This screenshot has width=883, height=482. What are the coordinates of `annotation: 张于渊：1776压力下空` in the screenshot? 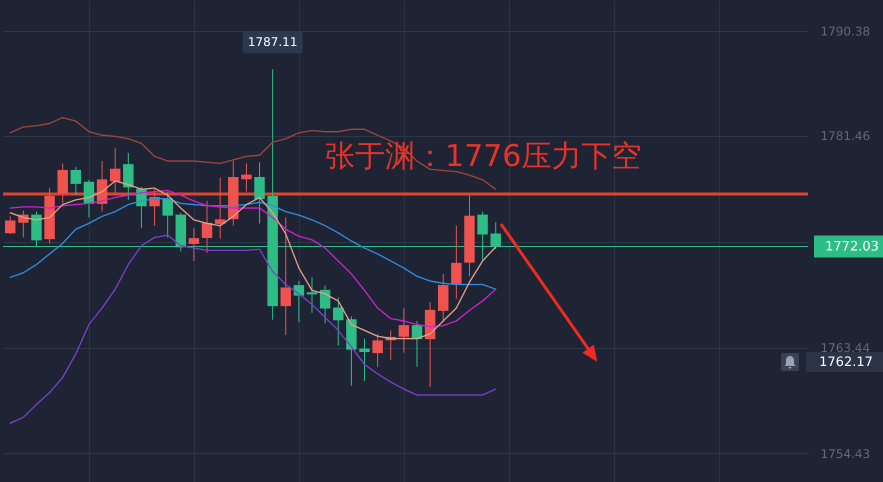 It's located at (483, 156).